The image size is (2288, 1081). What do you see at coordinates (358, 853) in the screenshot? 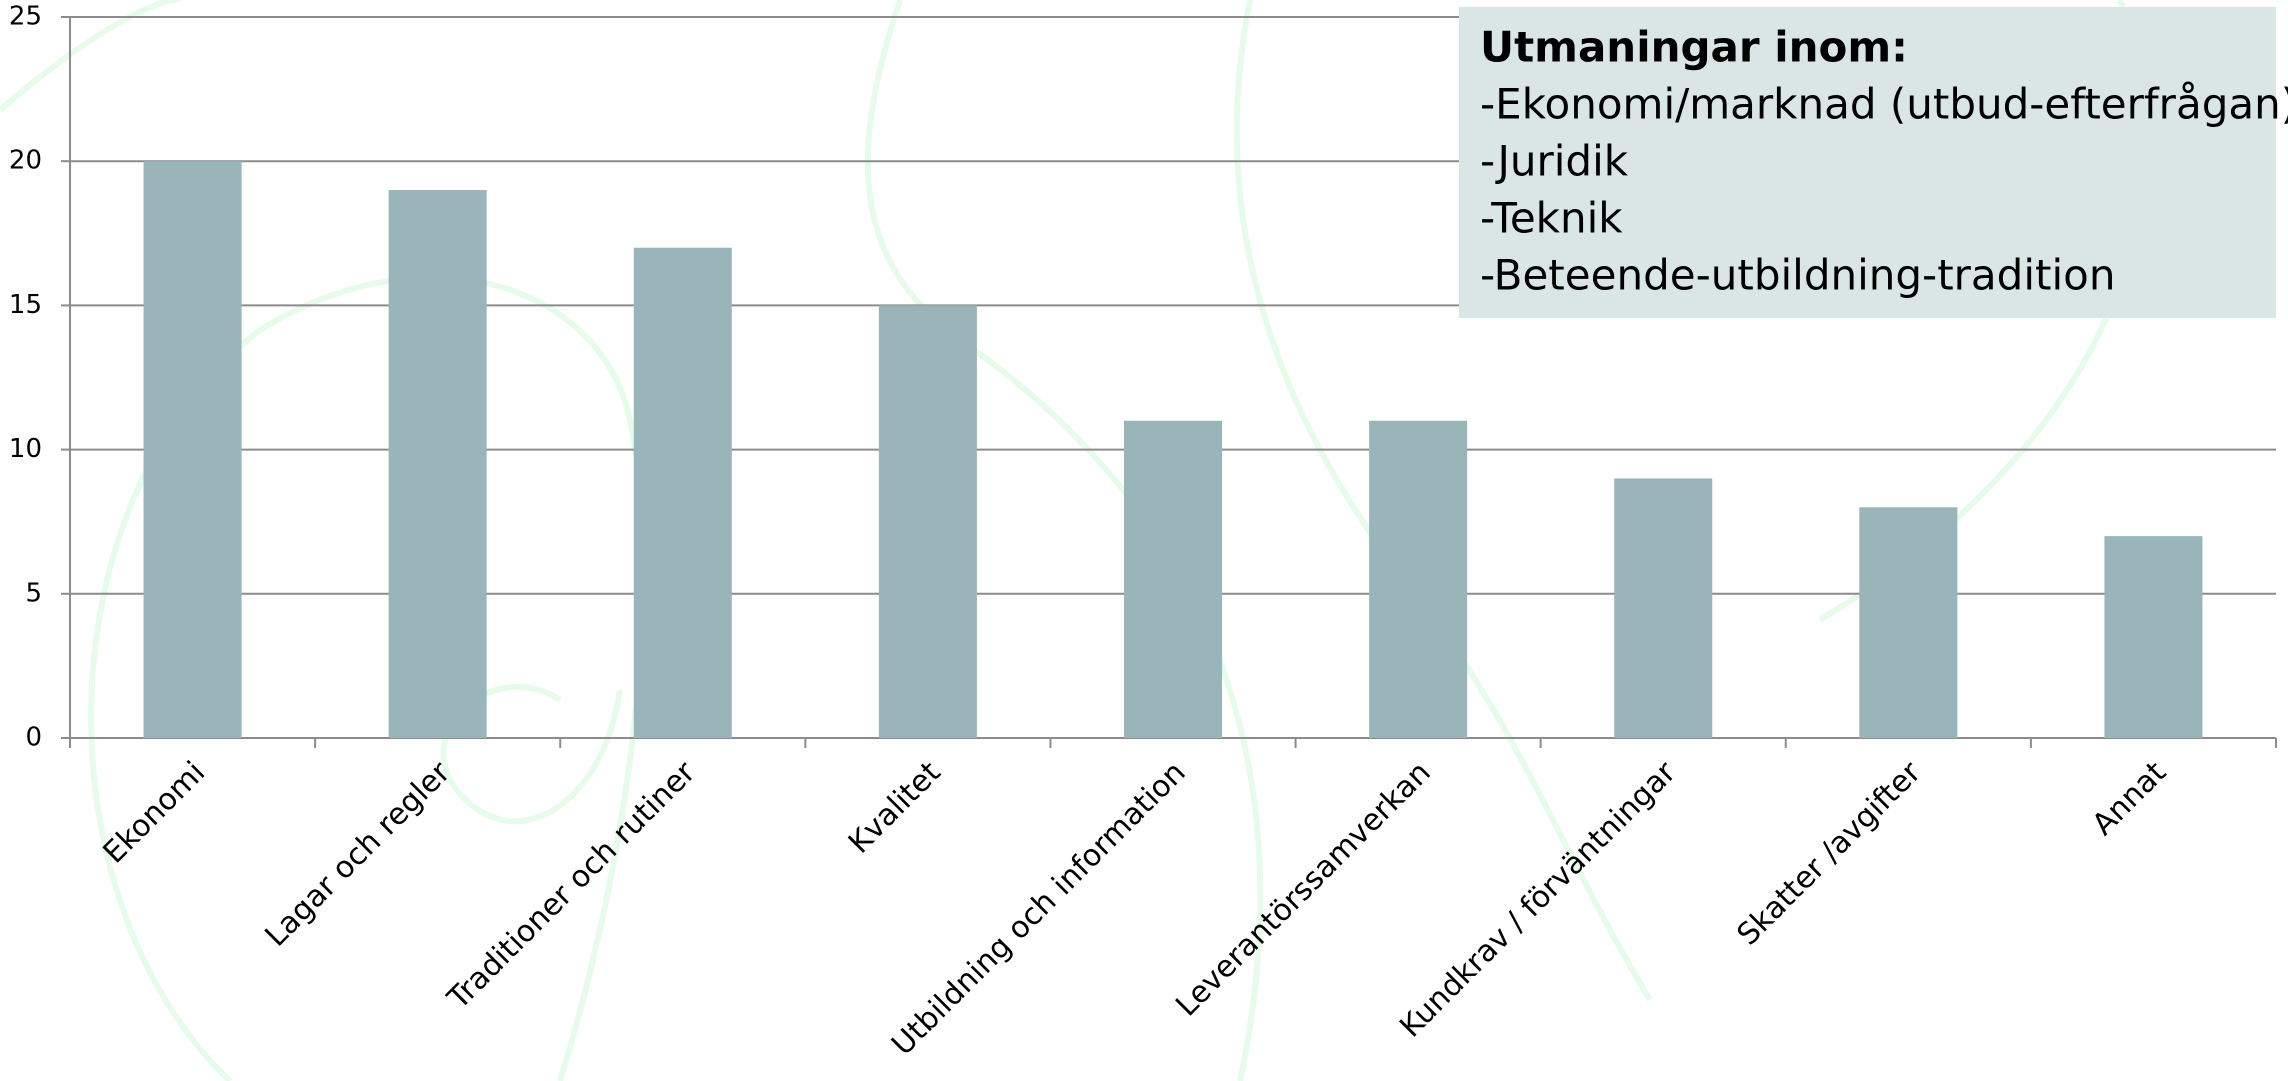
I see `x-tick-label: Lagar och regler` at bounding box center [358, 853].